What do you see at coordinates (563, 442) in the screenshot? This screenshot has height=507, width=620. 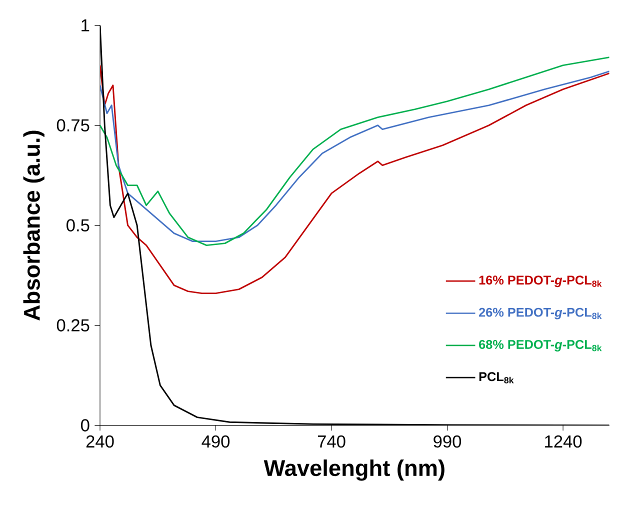 I see `x-tick-label: 1240` at bounding box center [563, 442].